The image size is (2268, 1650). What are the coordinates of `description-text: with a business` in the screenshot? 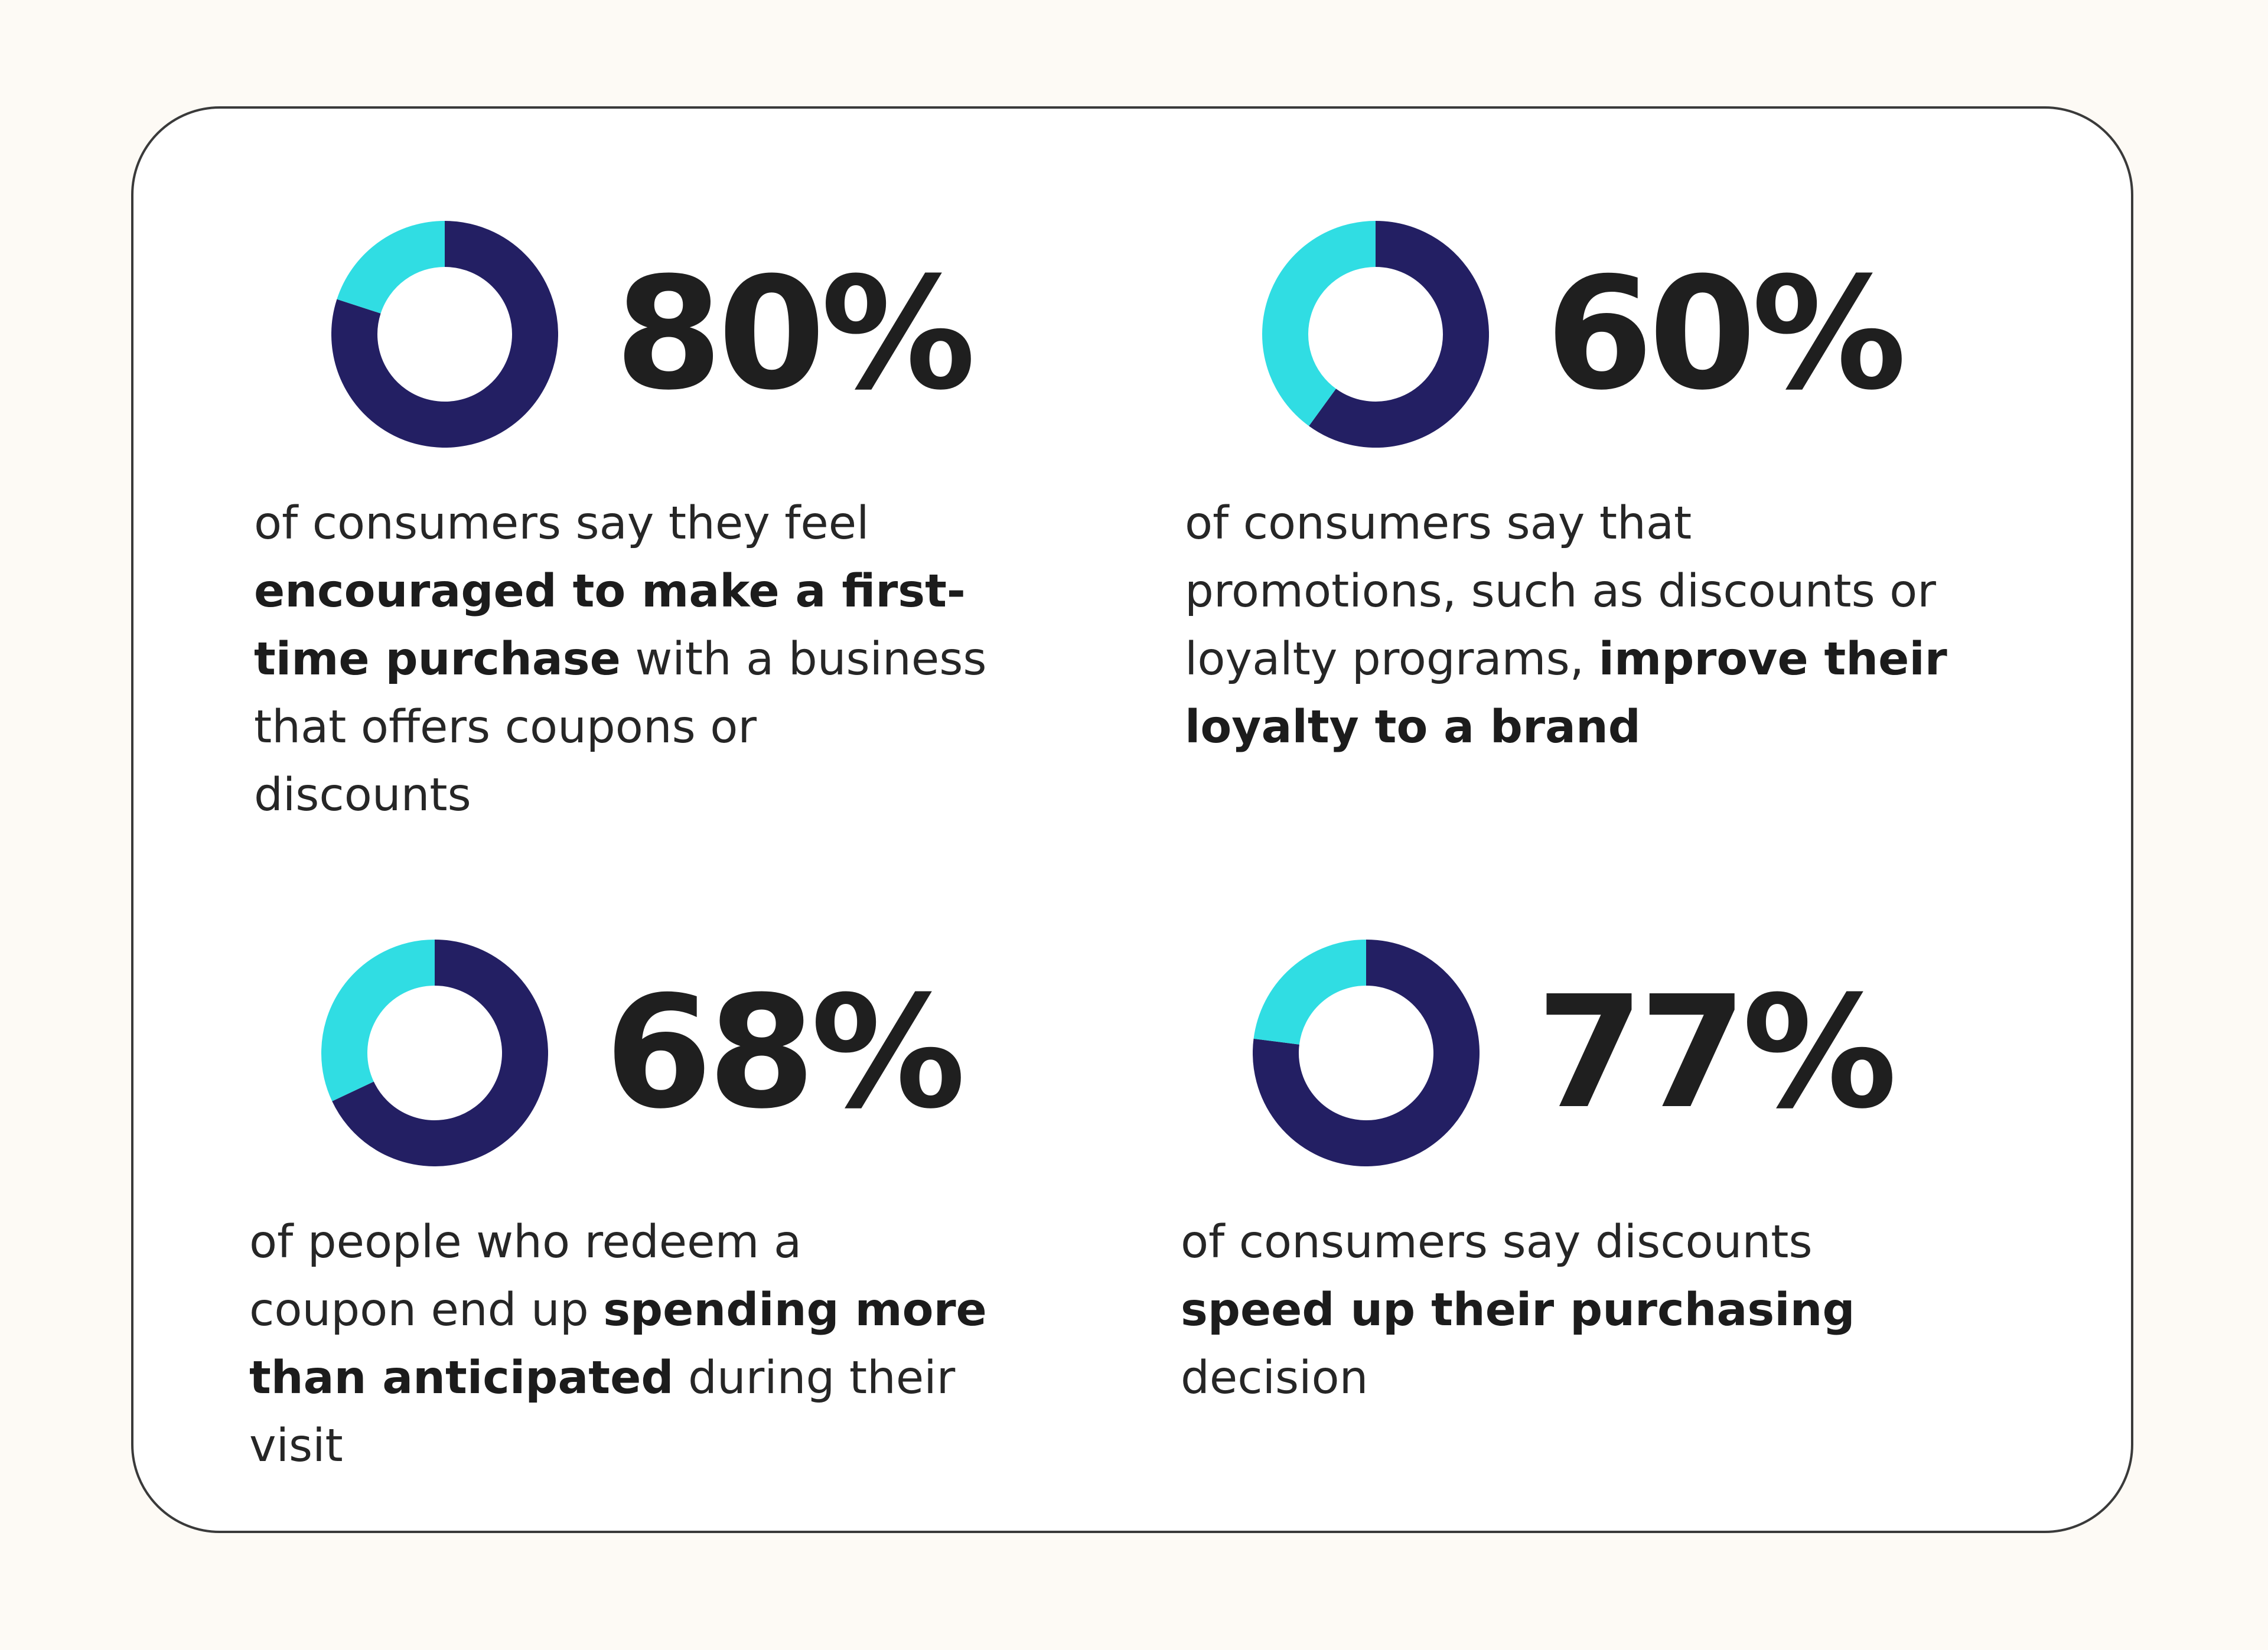 It's located at (803, 659).